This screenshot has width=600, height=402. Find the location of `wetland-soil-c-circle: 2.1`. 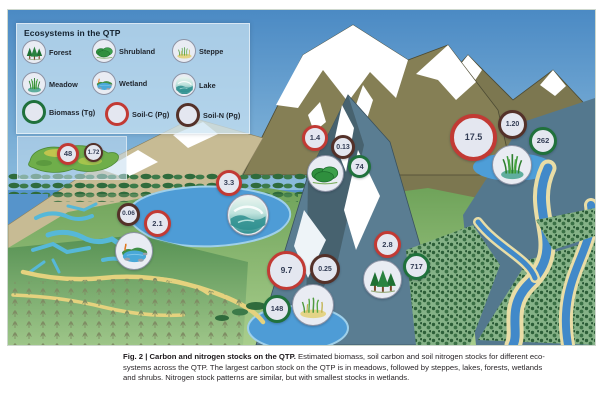

wetland-soil-c-circle: 2.1 is located at coordinates (157, 223).